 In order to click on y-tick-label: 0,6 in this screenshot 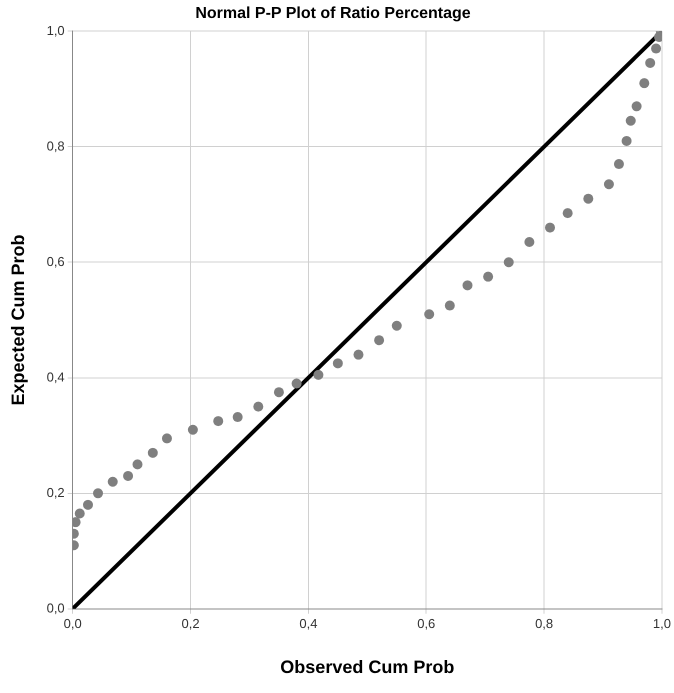, I will do `click(55, 261)`.